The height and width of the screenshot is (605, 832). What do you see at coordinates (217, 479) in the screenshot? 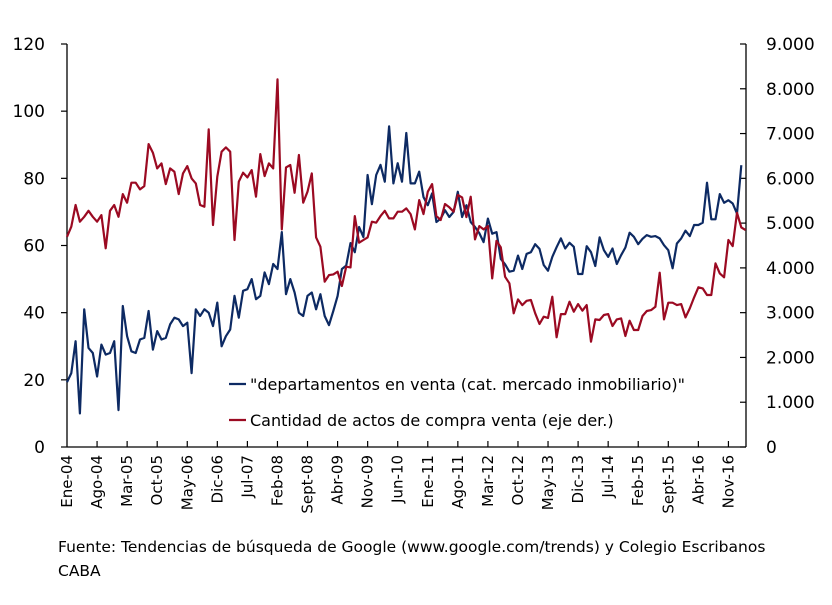
I see `x-tick-label: Dic-06` at bounding box center [217, 479].